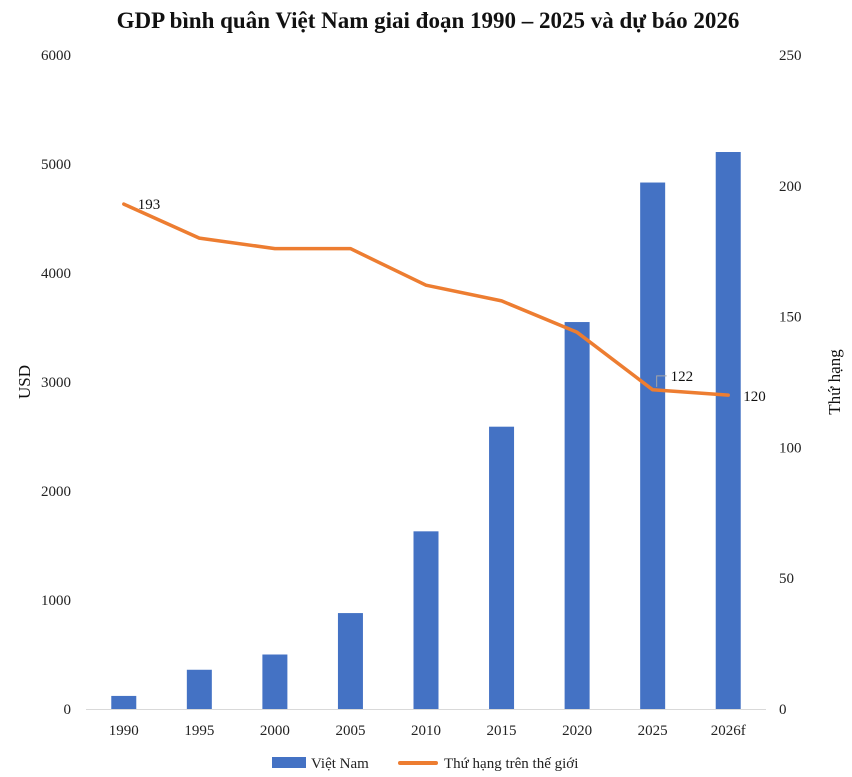  Describe the element at coordinates (56, 492) in the screenshot. I see `y-tick-label: 2000` at that location.